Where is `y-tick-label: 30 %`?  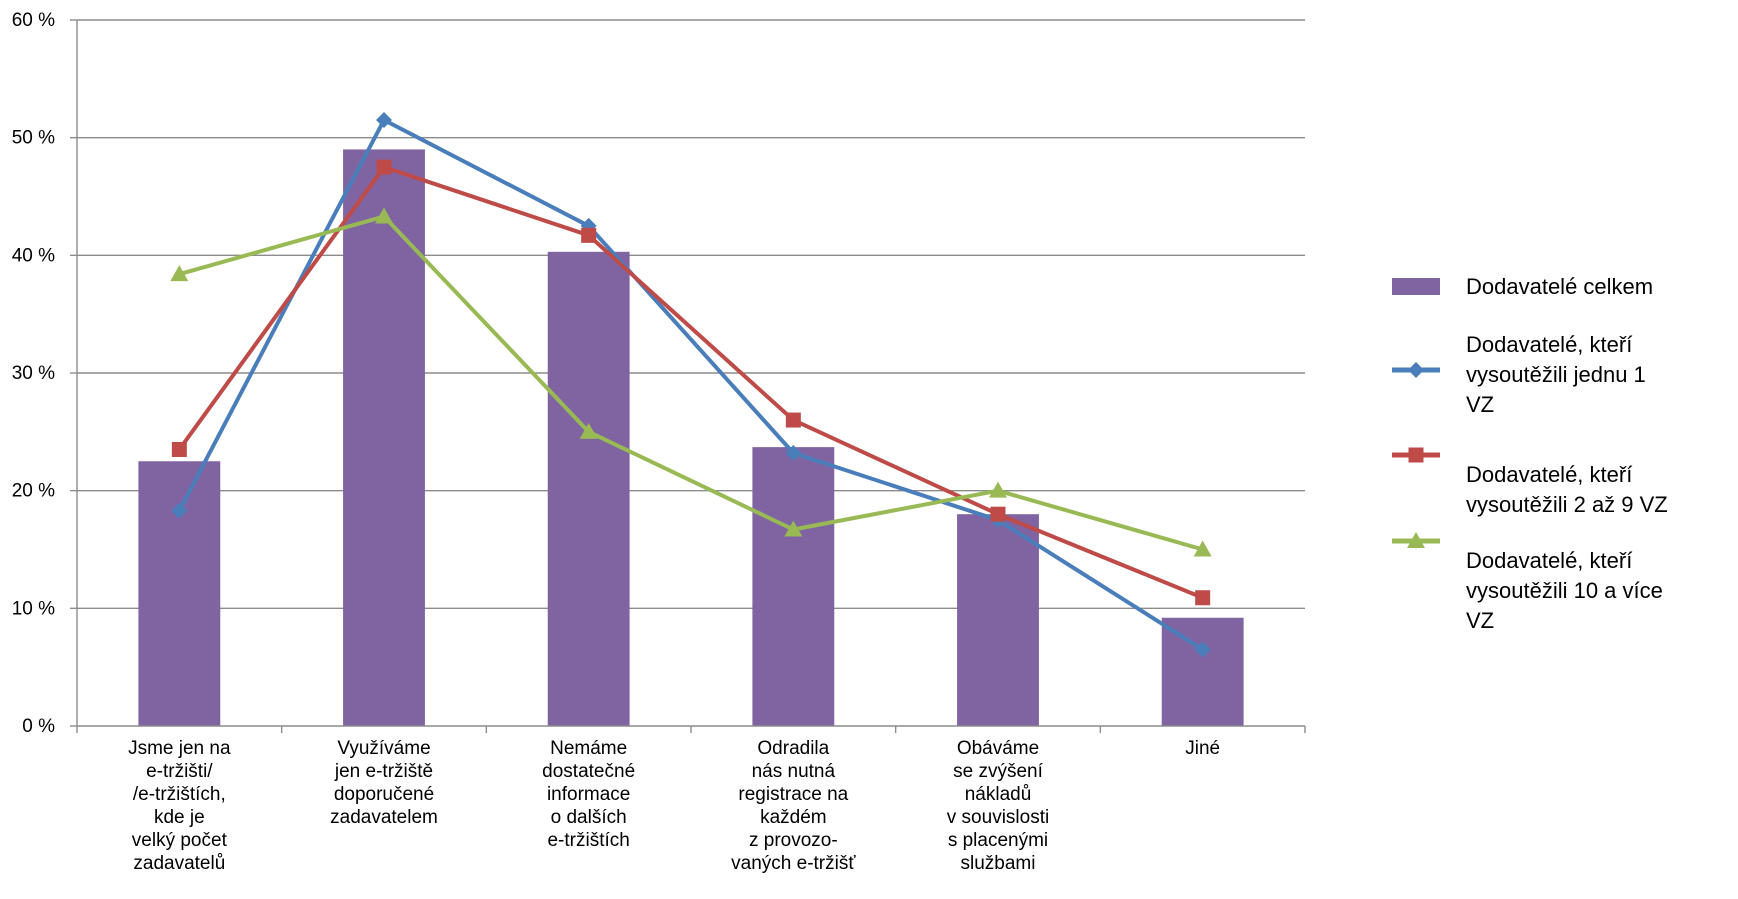 y-tick-label: 30 % is located at coordinates (33, 373).